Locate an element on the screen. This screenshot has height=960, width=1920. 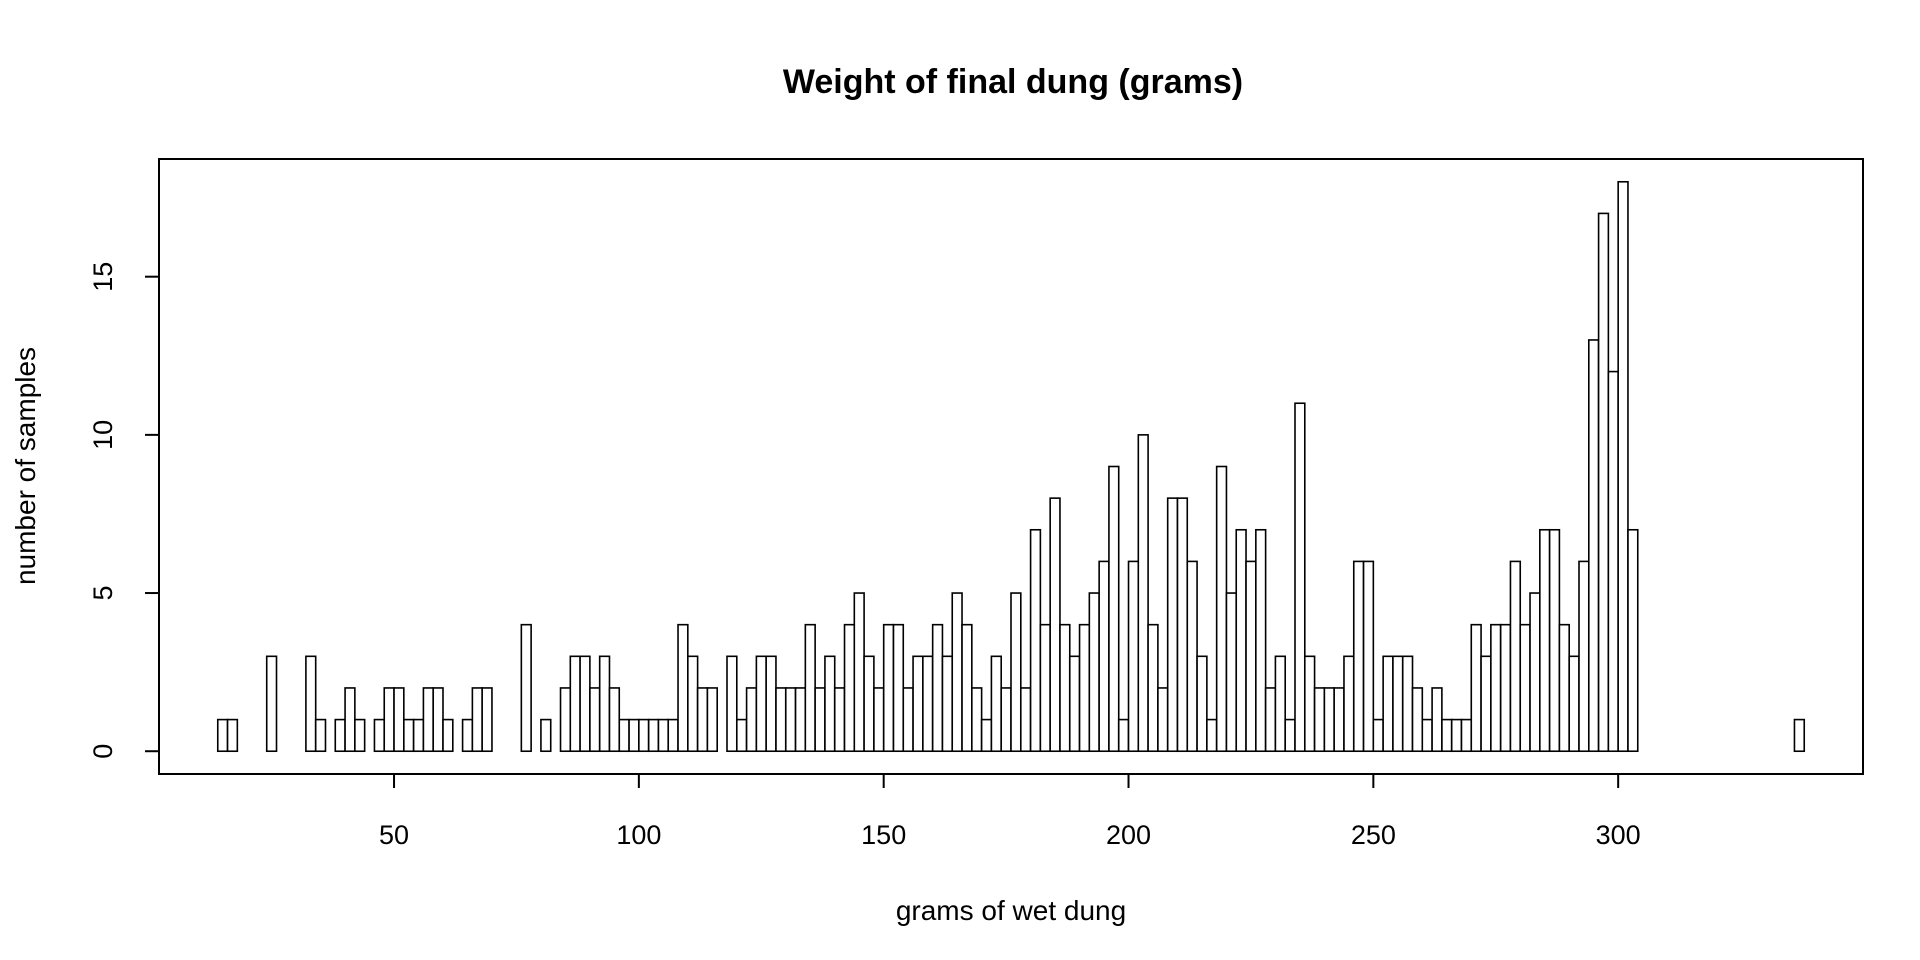
y-axis-label: number of samples is located at coordinates (25, 466).